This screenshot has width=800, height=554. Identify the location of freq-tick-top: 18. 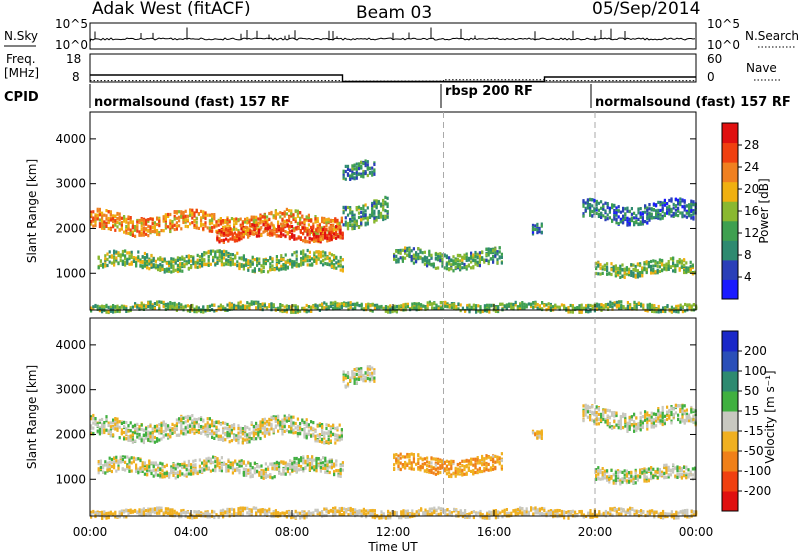
(73, 59).